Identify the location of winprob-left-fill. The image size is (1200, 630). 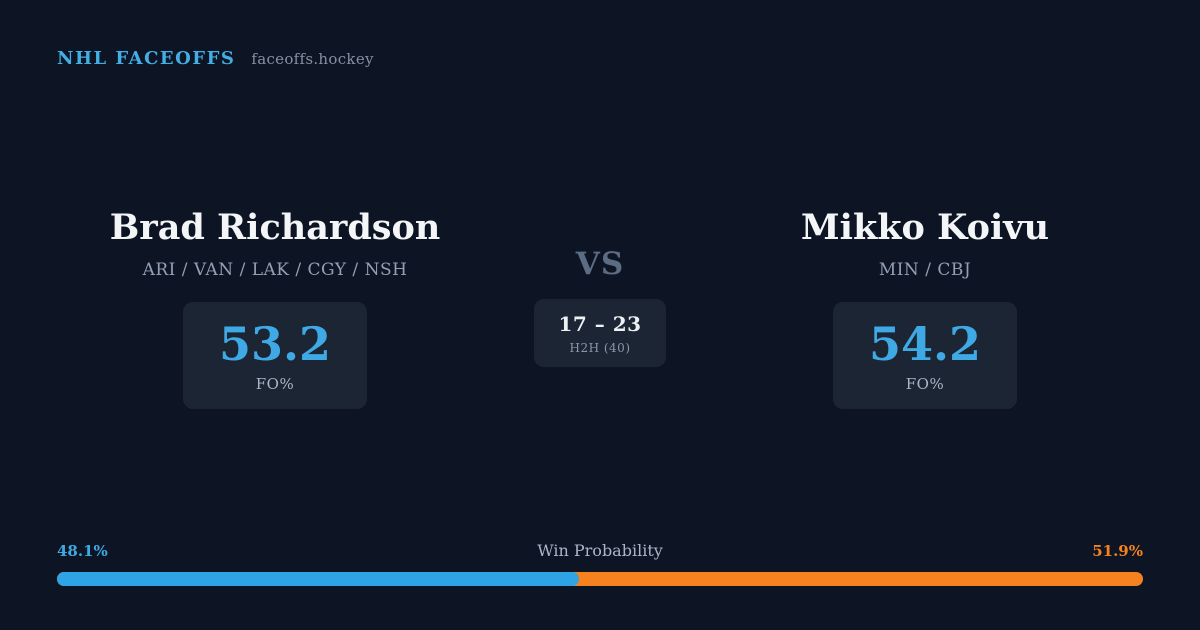
(318, 579).